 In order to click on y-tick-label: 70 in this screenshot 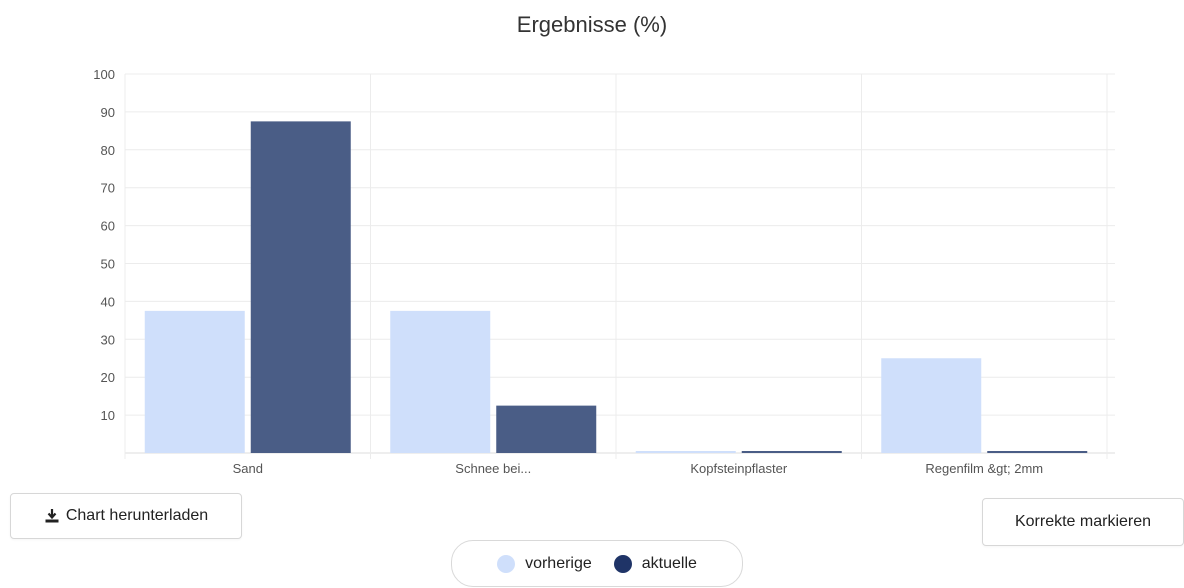, I will do `click(108, 188)`.